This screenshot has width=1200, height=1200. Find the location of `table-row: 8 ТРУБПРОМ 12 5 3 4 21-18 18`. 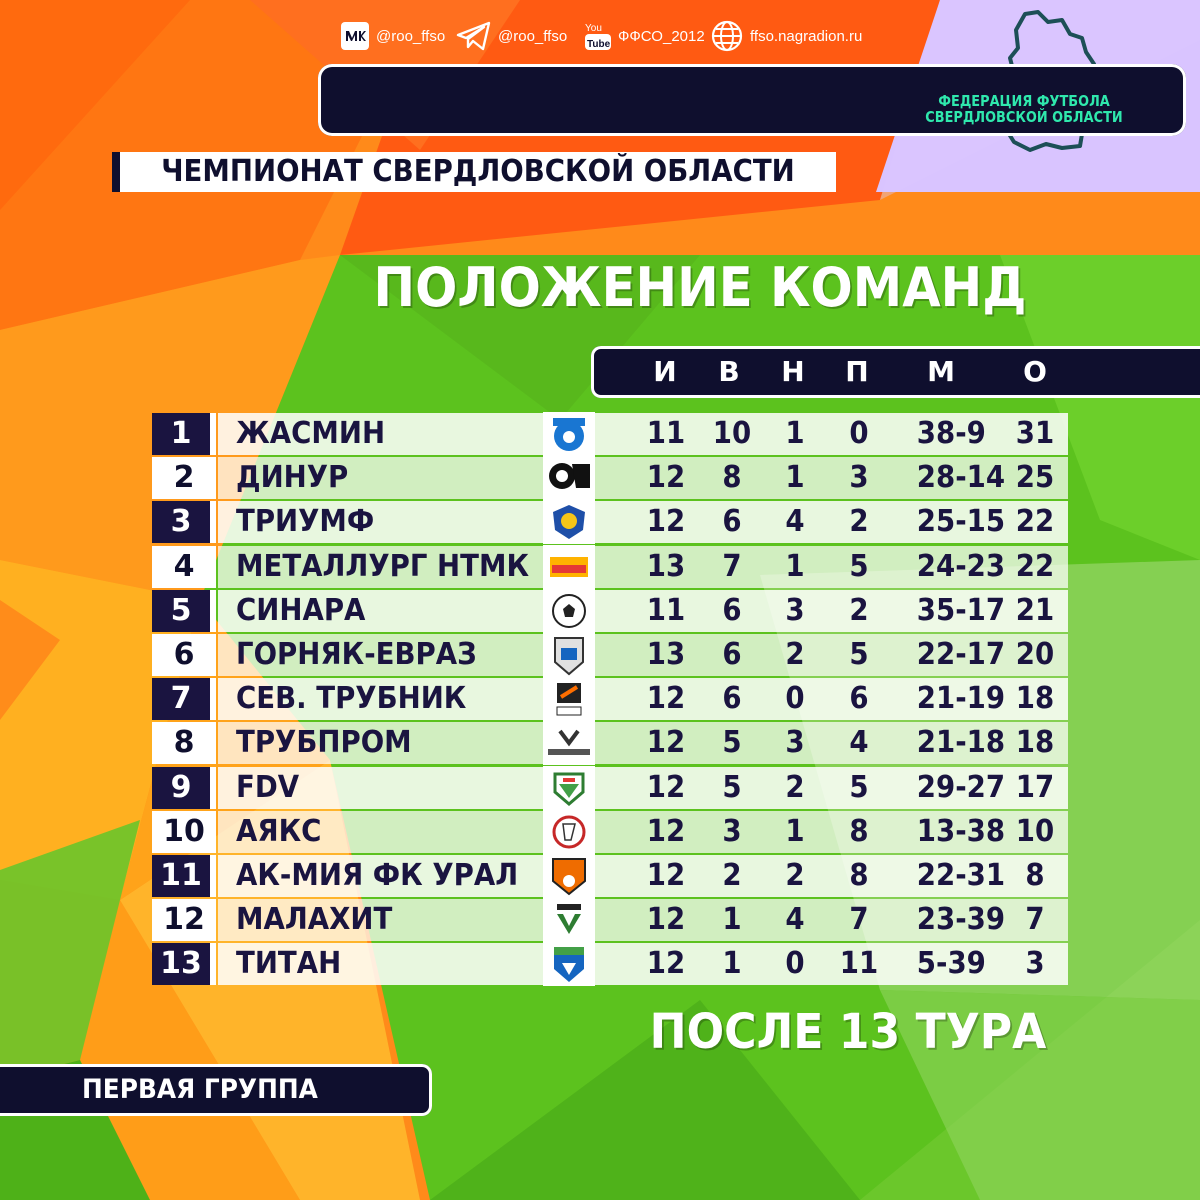

table-row: 8 ТРУБПРОМ 12 5 3 4 21-18 18 is located at coordinates (610, 743).